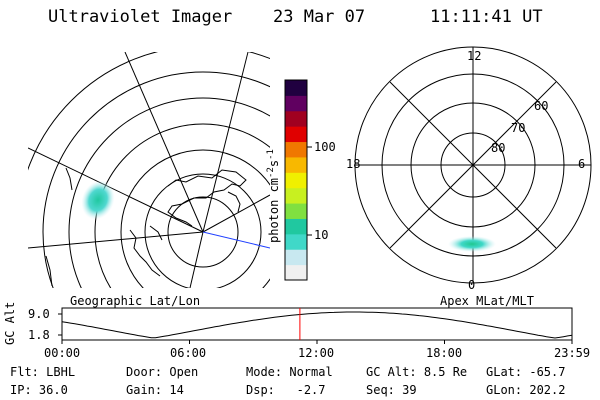 This screenshot has height=400, width=600. What do you see at coordinates (286, 390) in the screenshot?
I see `dsp-info: Dsp: -2.7` at bounding box center [286, 390].